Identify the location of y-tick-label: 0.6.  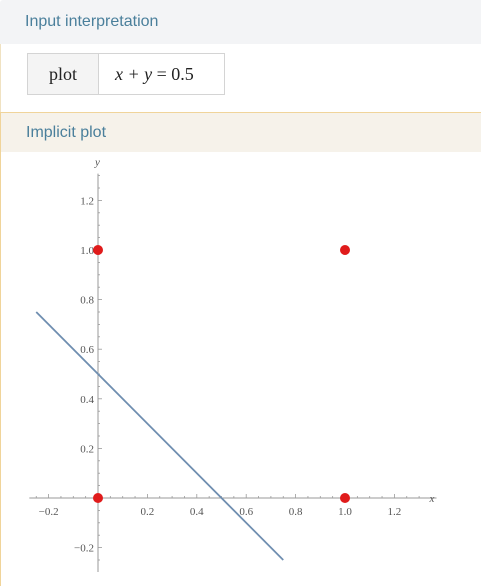
(87, 350).